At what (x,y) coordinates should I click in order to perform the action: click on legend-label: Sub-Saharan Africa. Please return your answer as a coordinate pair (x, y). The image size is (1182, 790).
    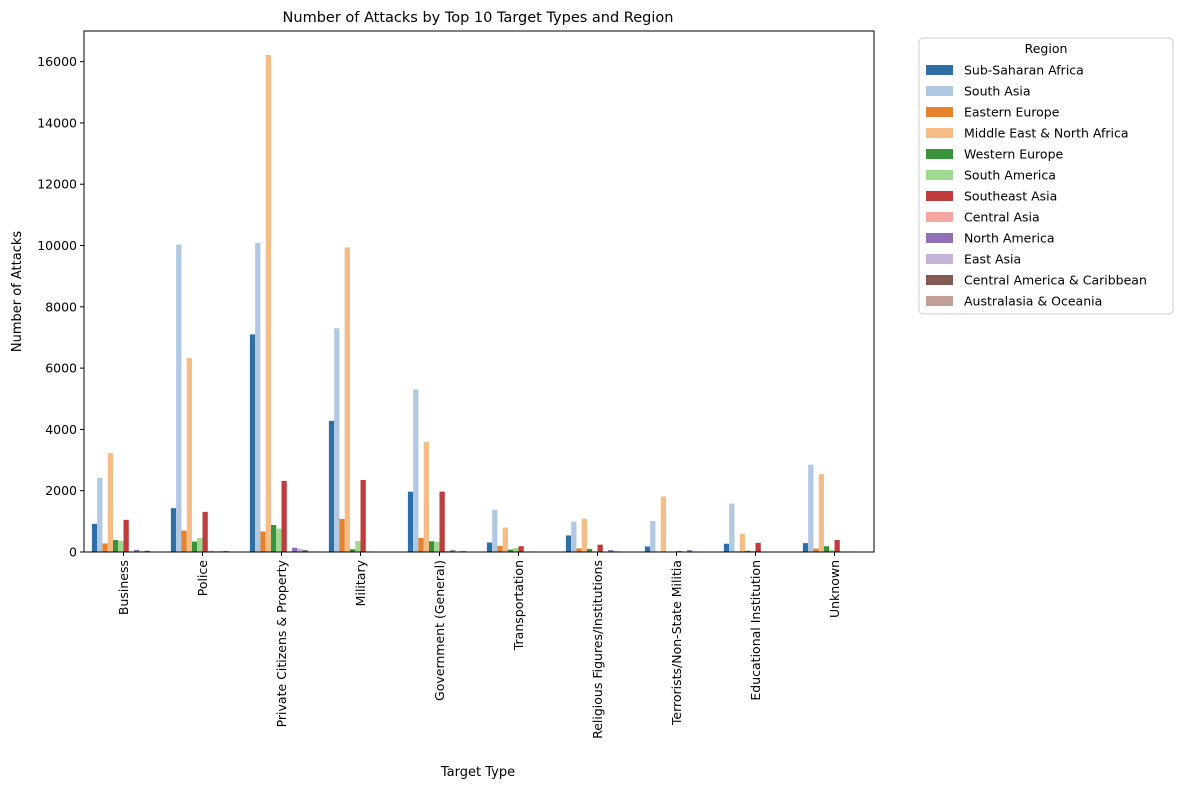
    Looking at the image, I should click on (1024, 70).